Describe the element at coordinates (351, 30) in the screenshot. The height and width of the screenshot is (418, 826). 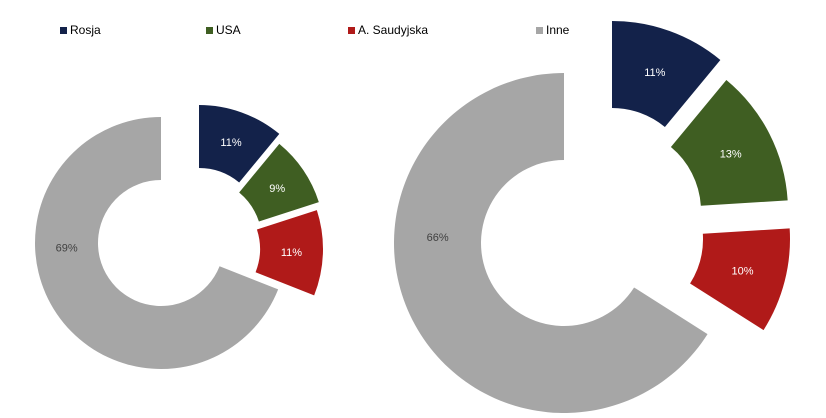
I see `legend-swatch-saudi` at that location.